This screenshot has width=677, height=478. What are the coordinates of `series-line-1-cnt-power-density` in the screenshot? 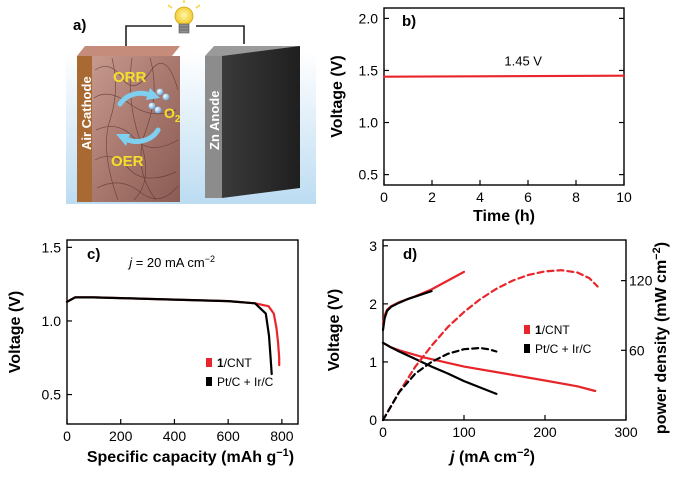 It's located at (490, 345).